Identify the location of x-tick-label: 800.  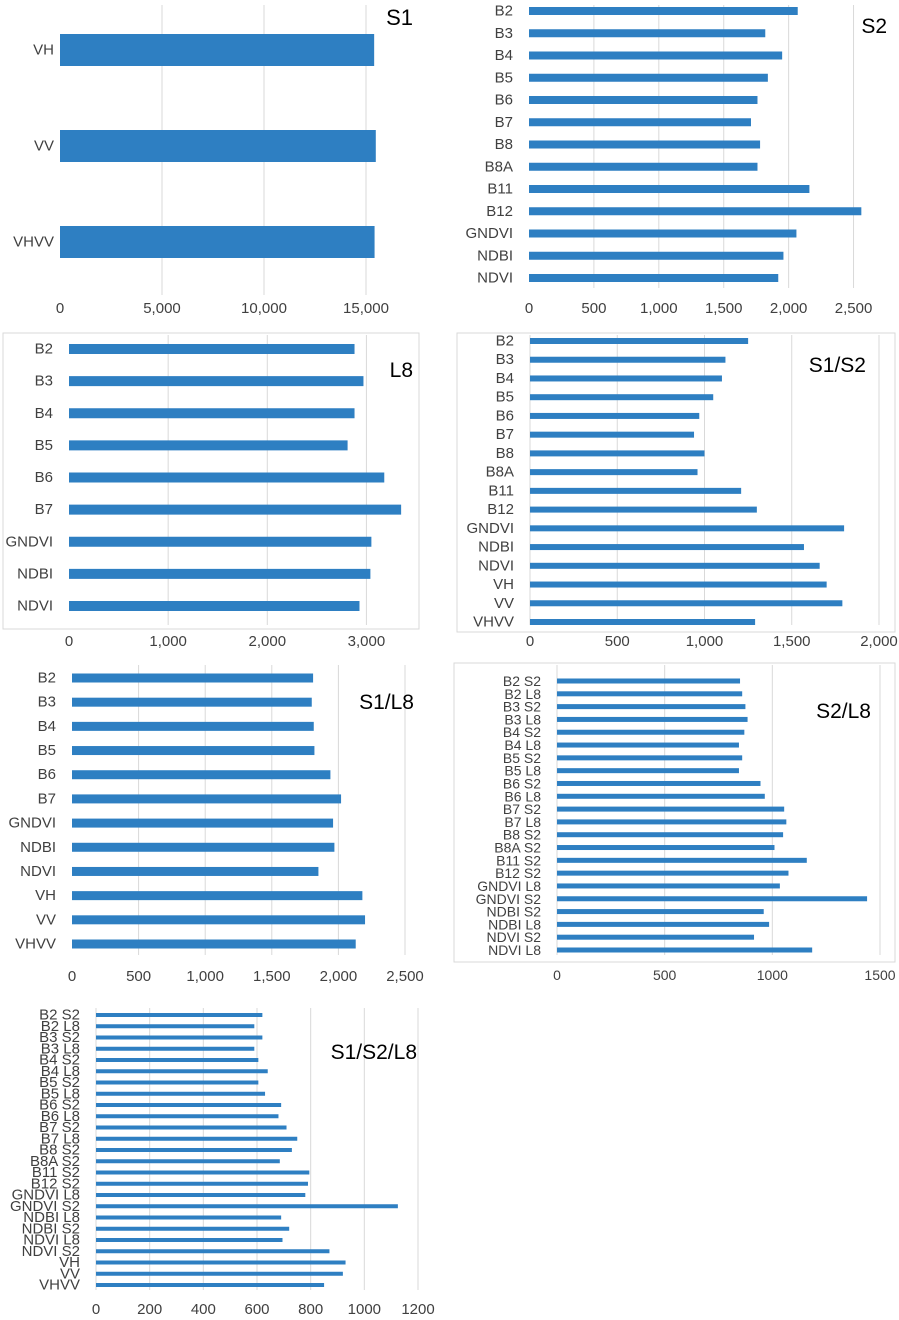
(310, 1309).